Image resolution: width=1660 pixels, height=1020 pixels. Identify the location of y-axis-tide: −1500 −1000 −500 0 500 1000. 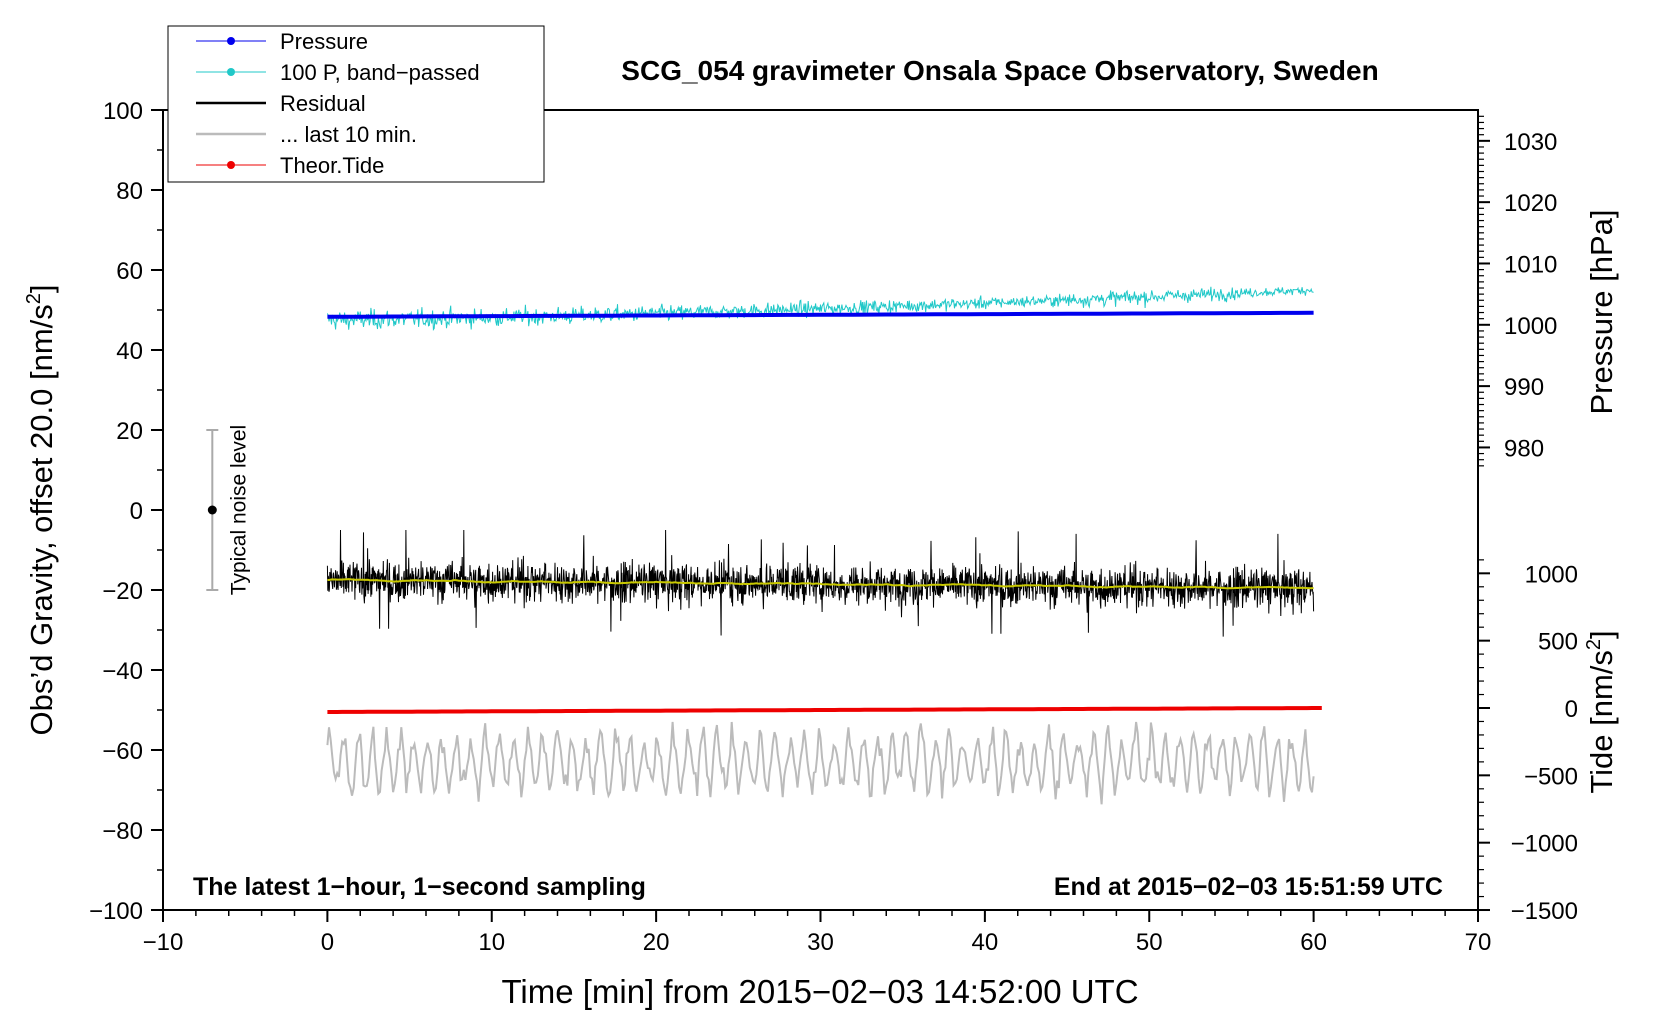
(1528, 742).